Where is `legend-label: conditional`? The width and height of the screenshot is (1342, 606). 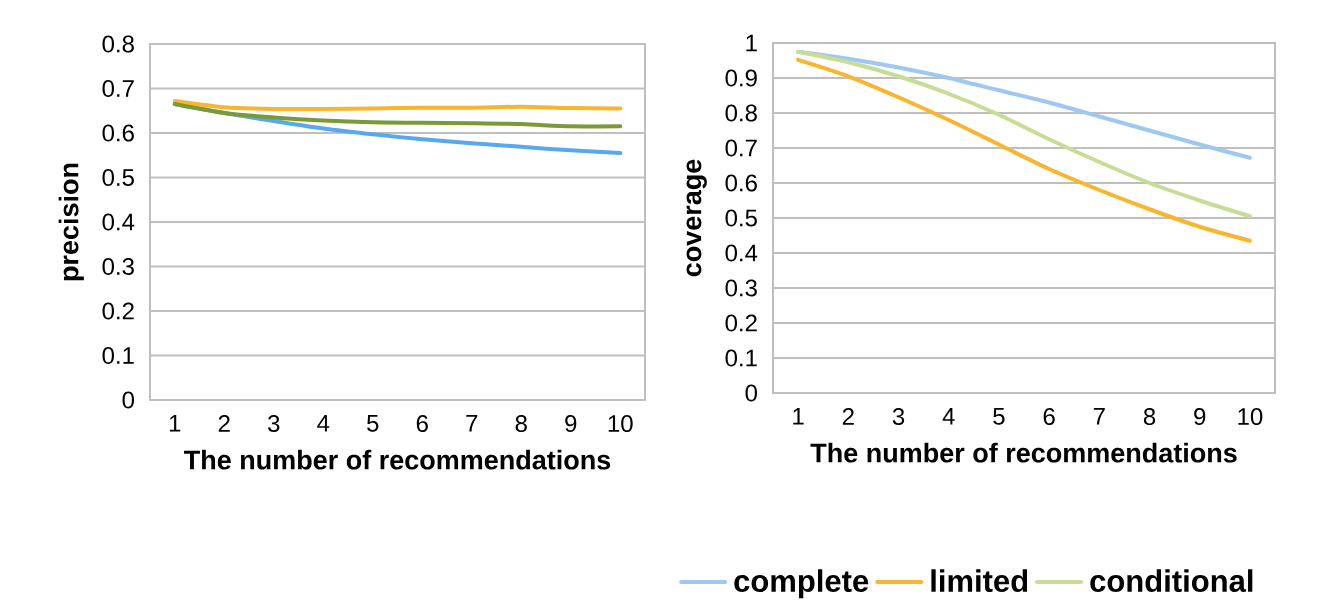 legend-label: conditional is located at coordinates (1171, 581).